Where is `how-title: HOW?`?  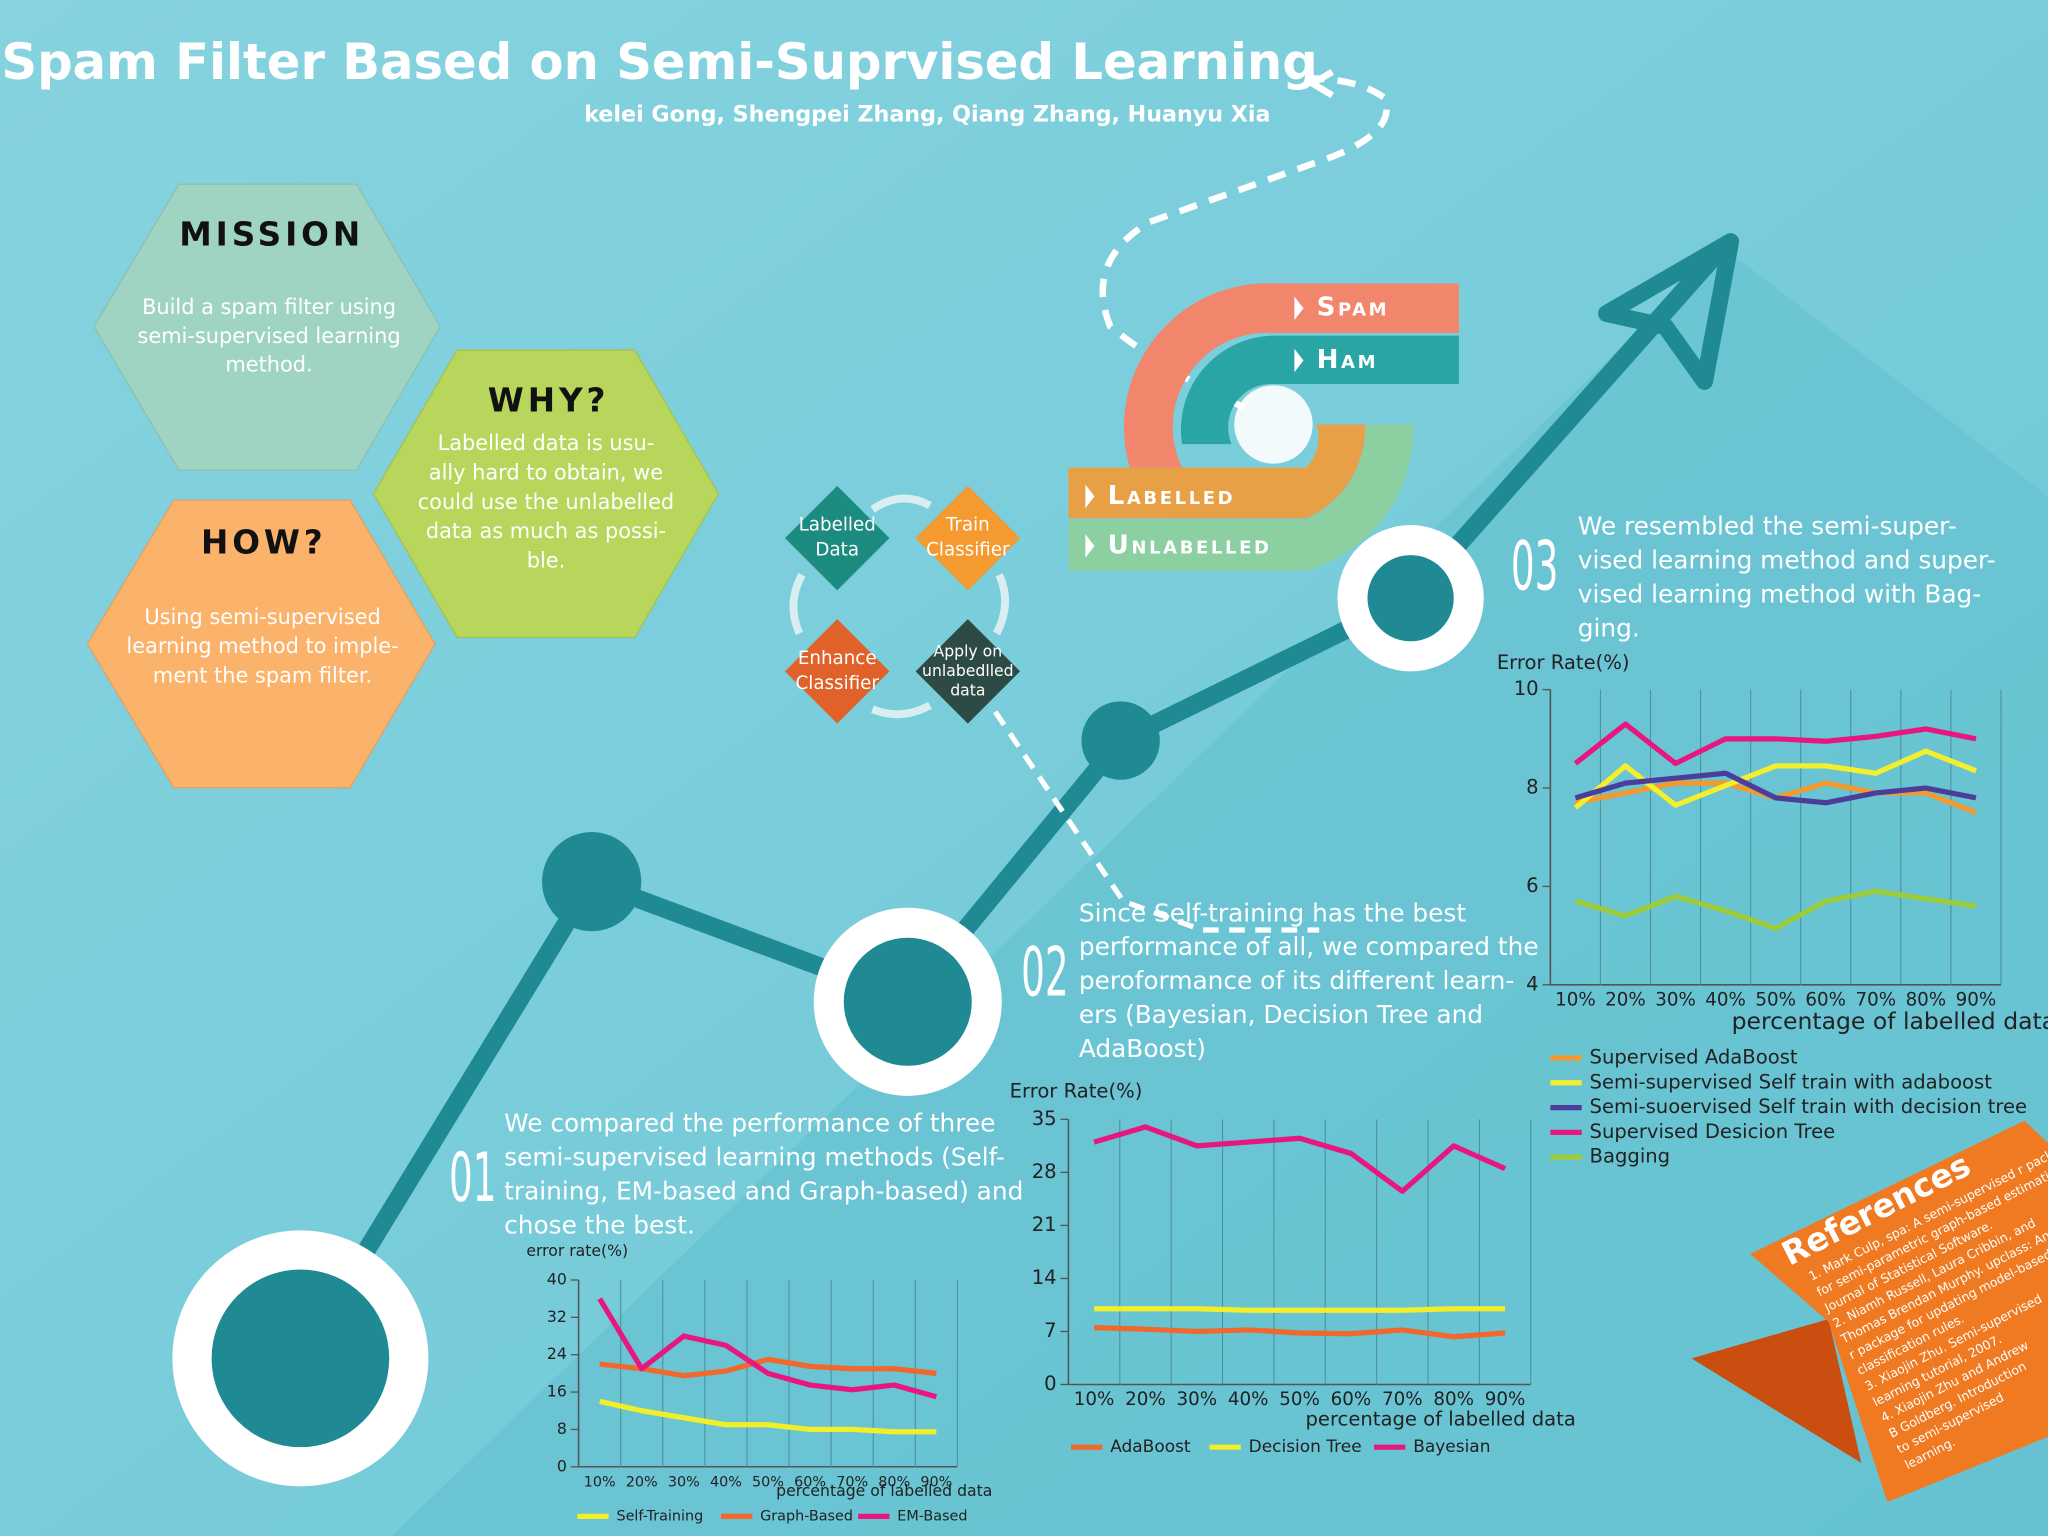 how-title: HOW? is located at coordinates (264, 543).